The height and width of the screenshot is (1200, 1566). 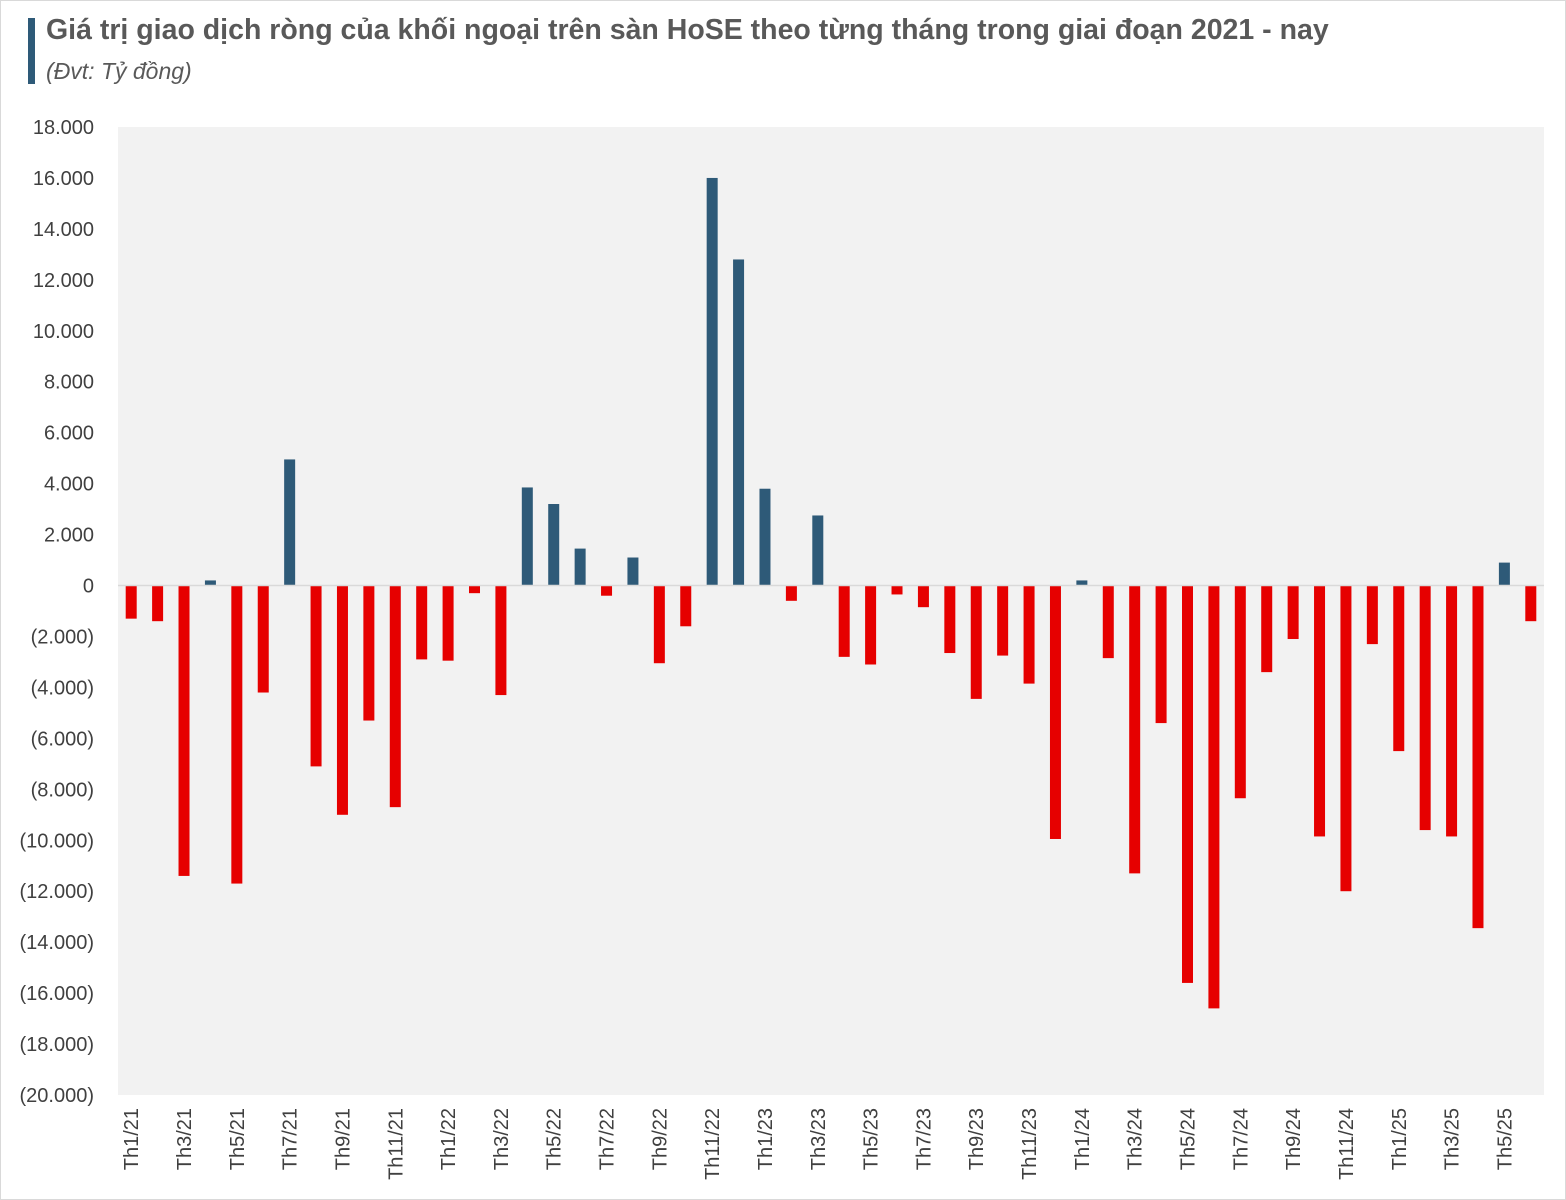 I want to click on y-tick-label: 6.000, so click(x=69, y=434).